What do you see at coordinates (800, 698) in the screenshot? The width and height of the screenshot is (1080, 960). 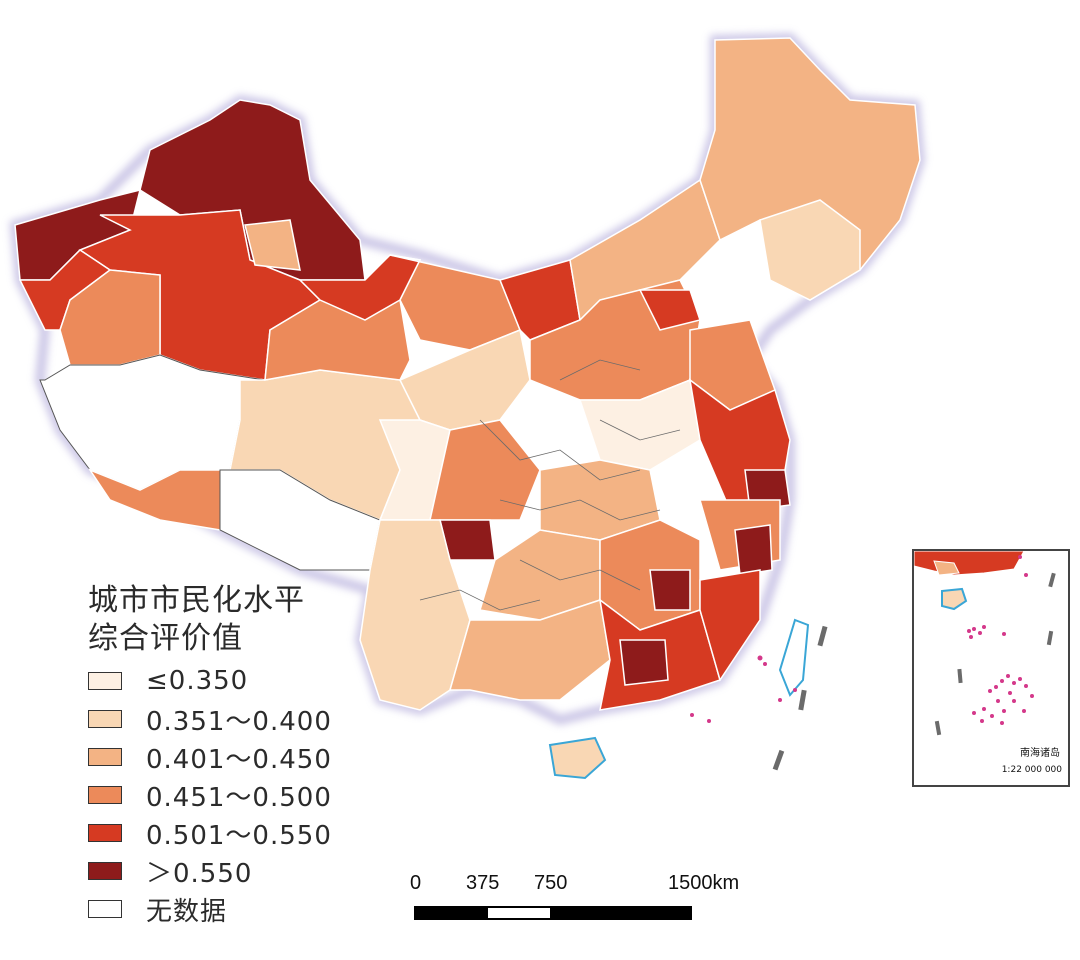 I see `south-sea-dashes-main` at bounding box center [800, 698].